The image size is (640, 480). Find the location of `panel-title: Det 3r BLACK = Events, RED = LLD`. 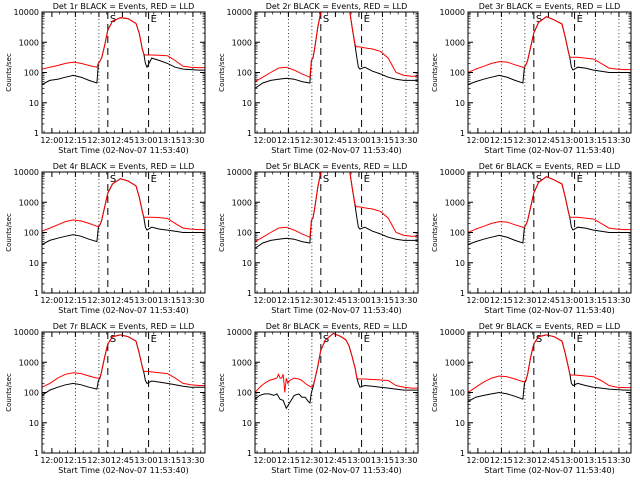

panel-title: Det 3r BLACK = Events, RED = LLD is located at coordinates (550, 6).